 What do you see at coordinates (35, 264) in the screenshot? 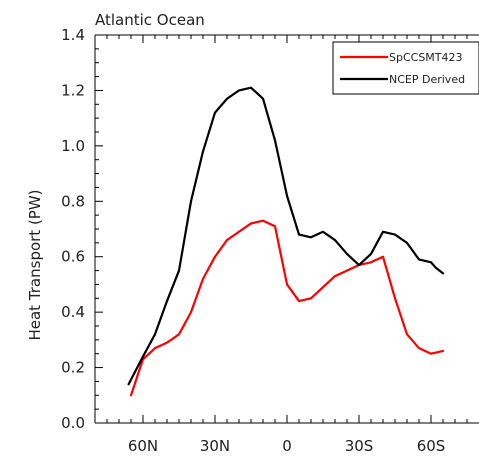
I see `y-axis-label: Heat Transport (PW)` at bounding box center [35, 264].